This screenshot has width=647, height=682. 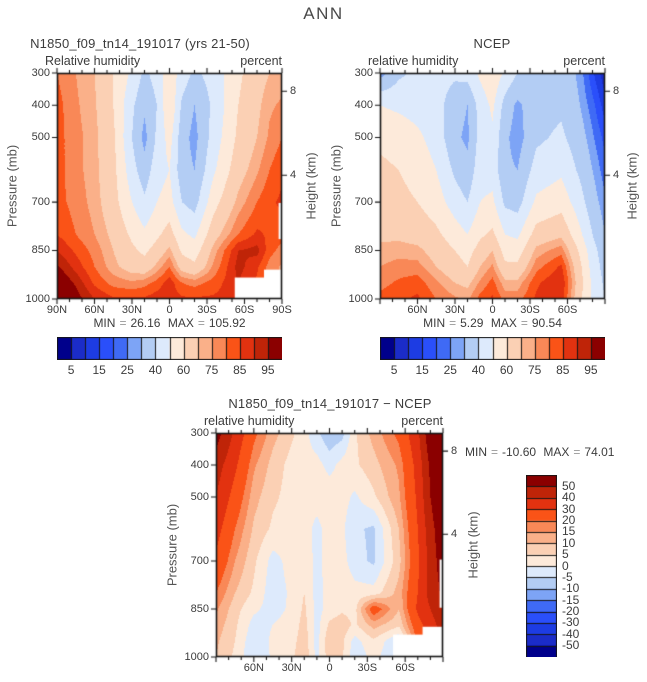 What do you see at coordinates (599, 452) in the screenshot?
I see `max-value: 74.01` at bounding box center [599, 452].